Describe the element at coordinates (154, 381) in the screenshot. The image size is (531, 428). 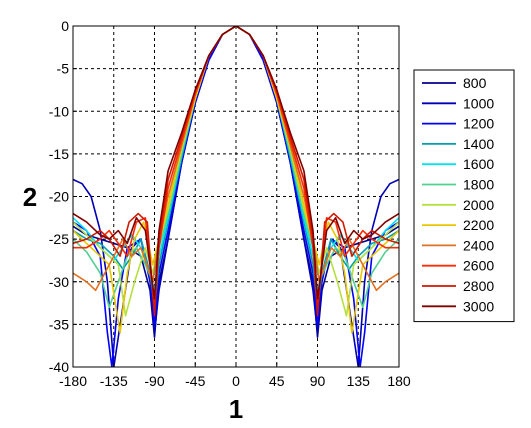
I see `x-tick-label: -90` at that location.